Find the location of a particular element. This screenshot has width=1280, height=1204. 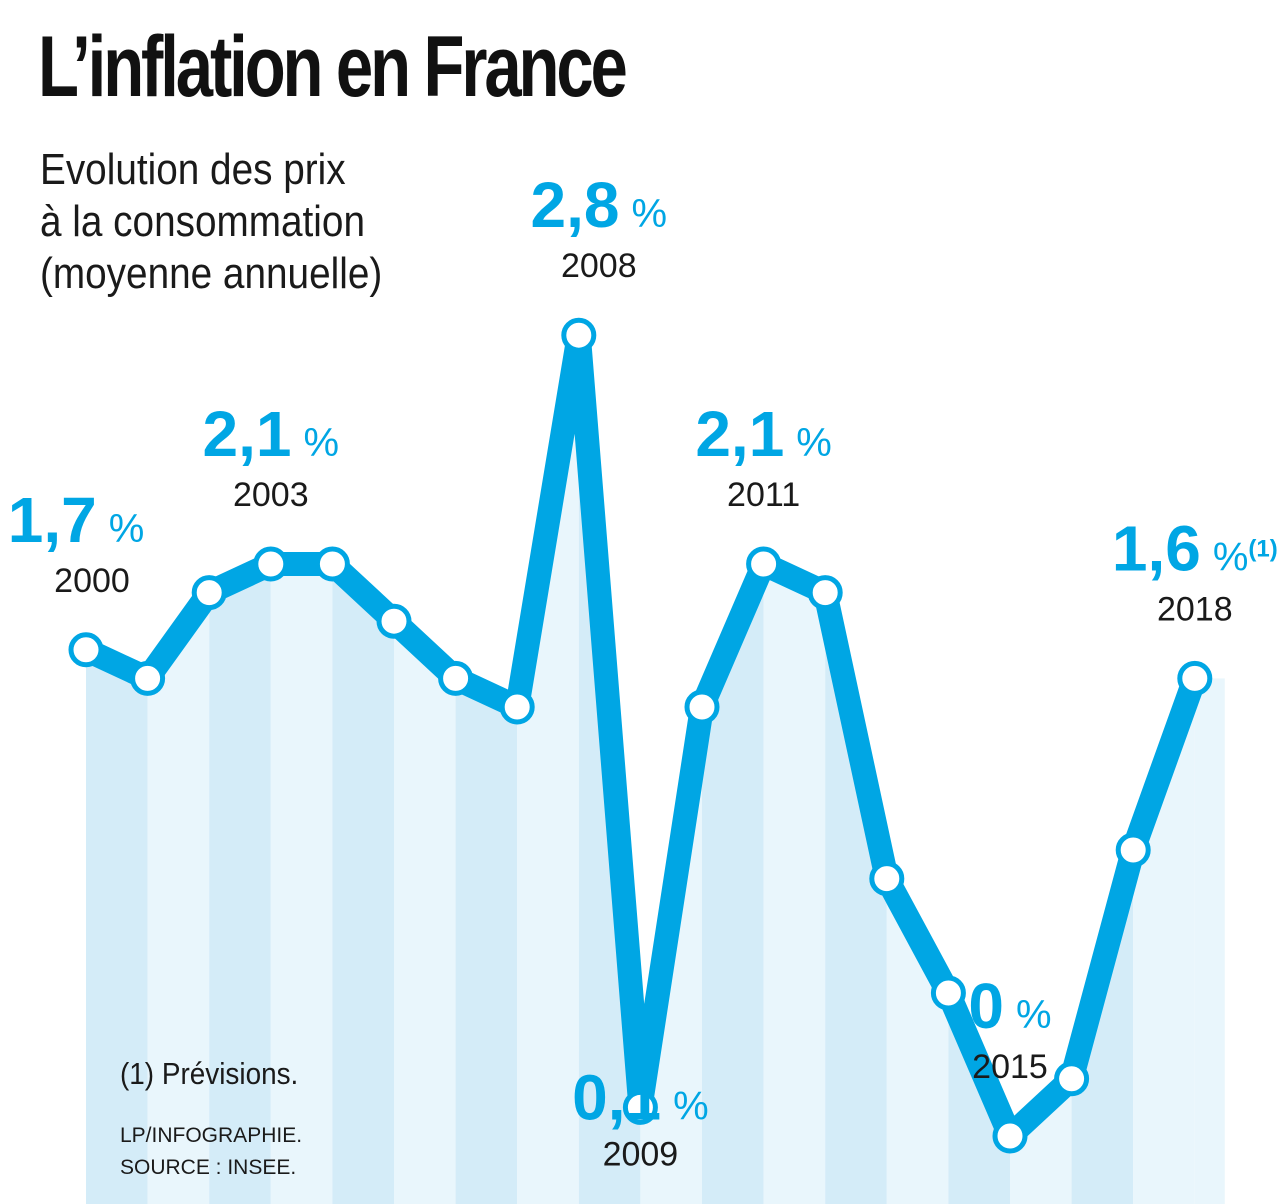

band-2004 is located at coordinates (363, 884).